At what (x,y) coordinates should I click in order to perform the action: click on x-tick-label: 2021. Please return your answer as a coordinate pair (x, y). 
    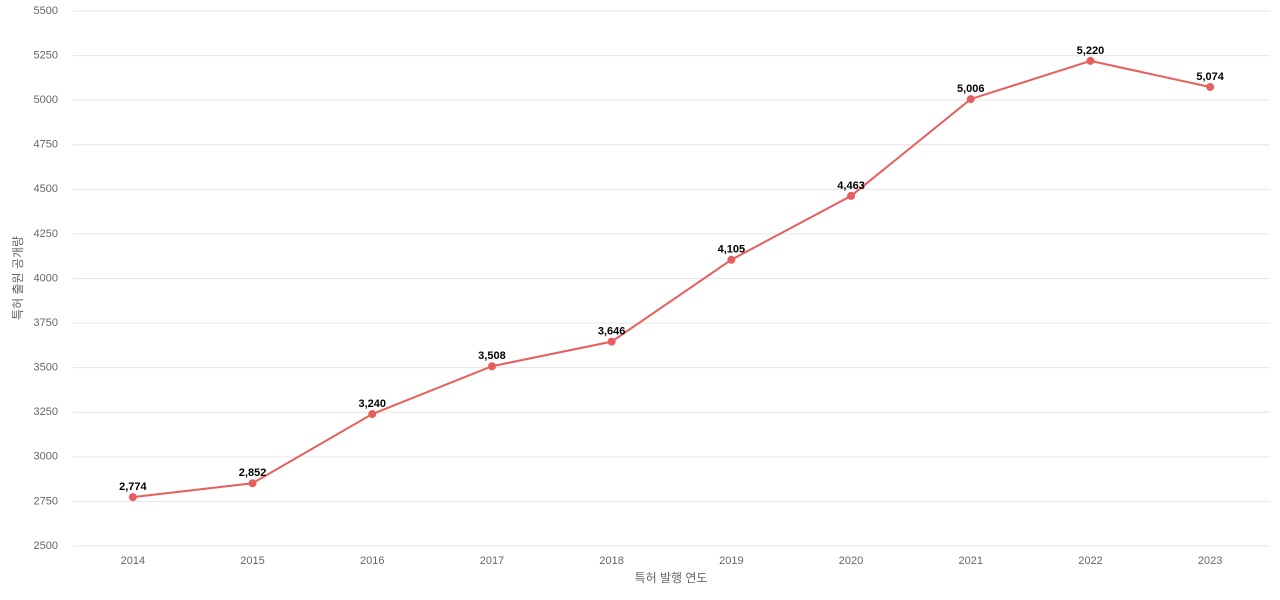
    Looking at the image, I should click on (971, 561).